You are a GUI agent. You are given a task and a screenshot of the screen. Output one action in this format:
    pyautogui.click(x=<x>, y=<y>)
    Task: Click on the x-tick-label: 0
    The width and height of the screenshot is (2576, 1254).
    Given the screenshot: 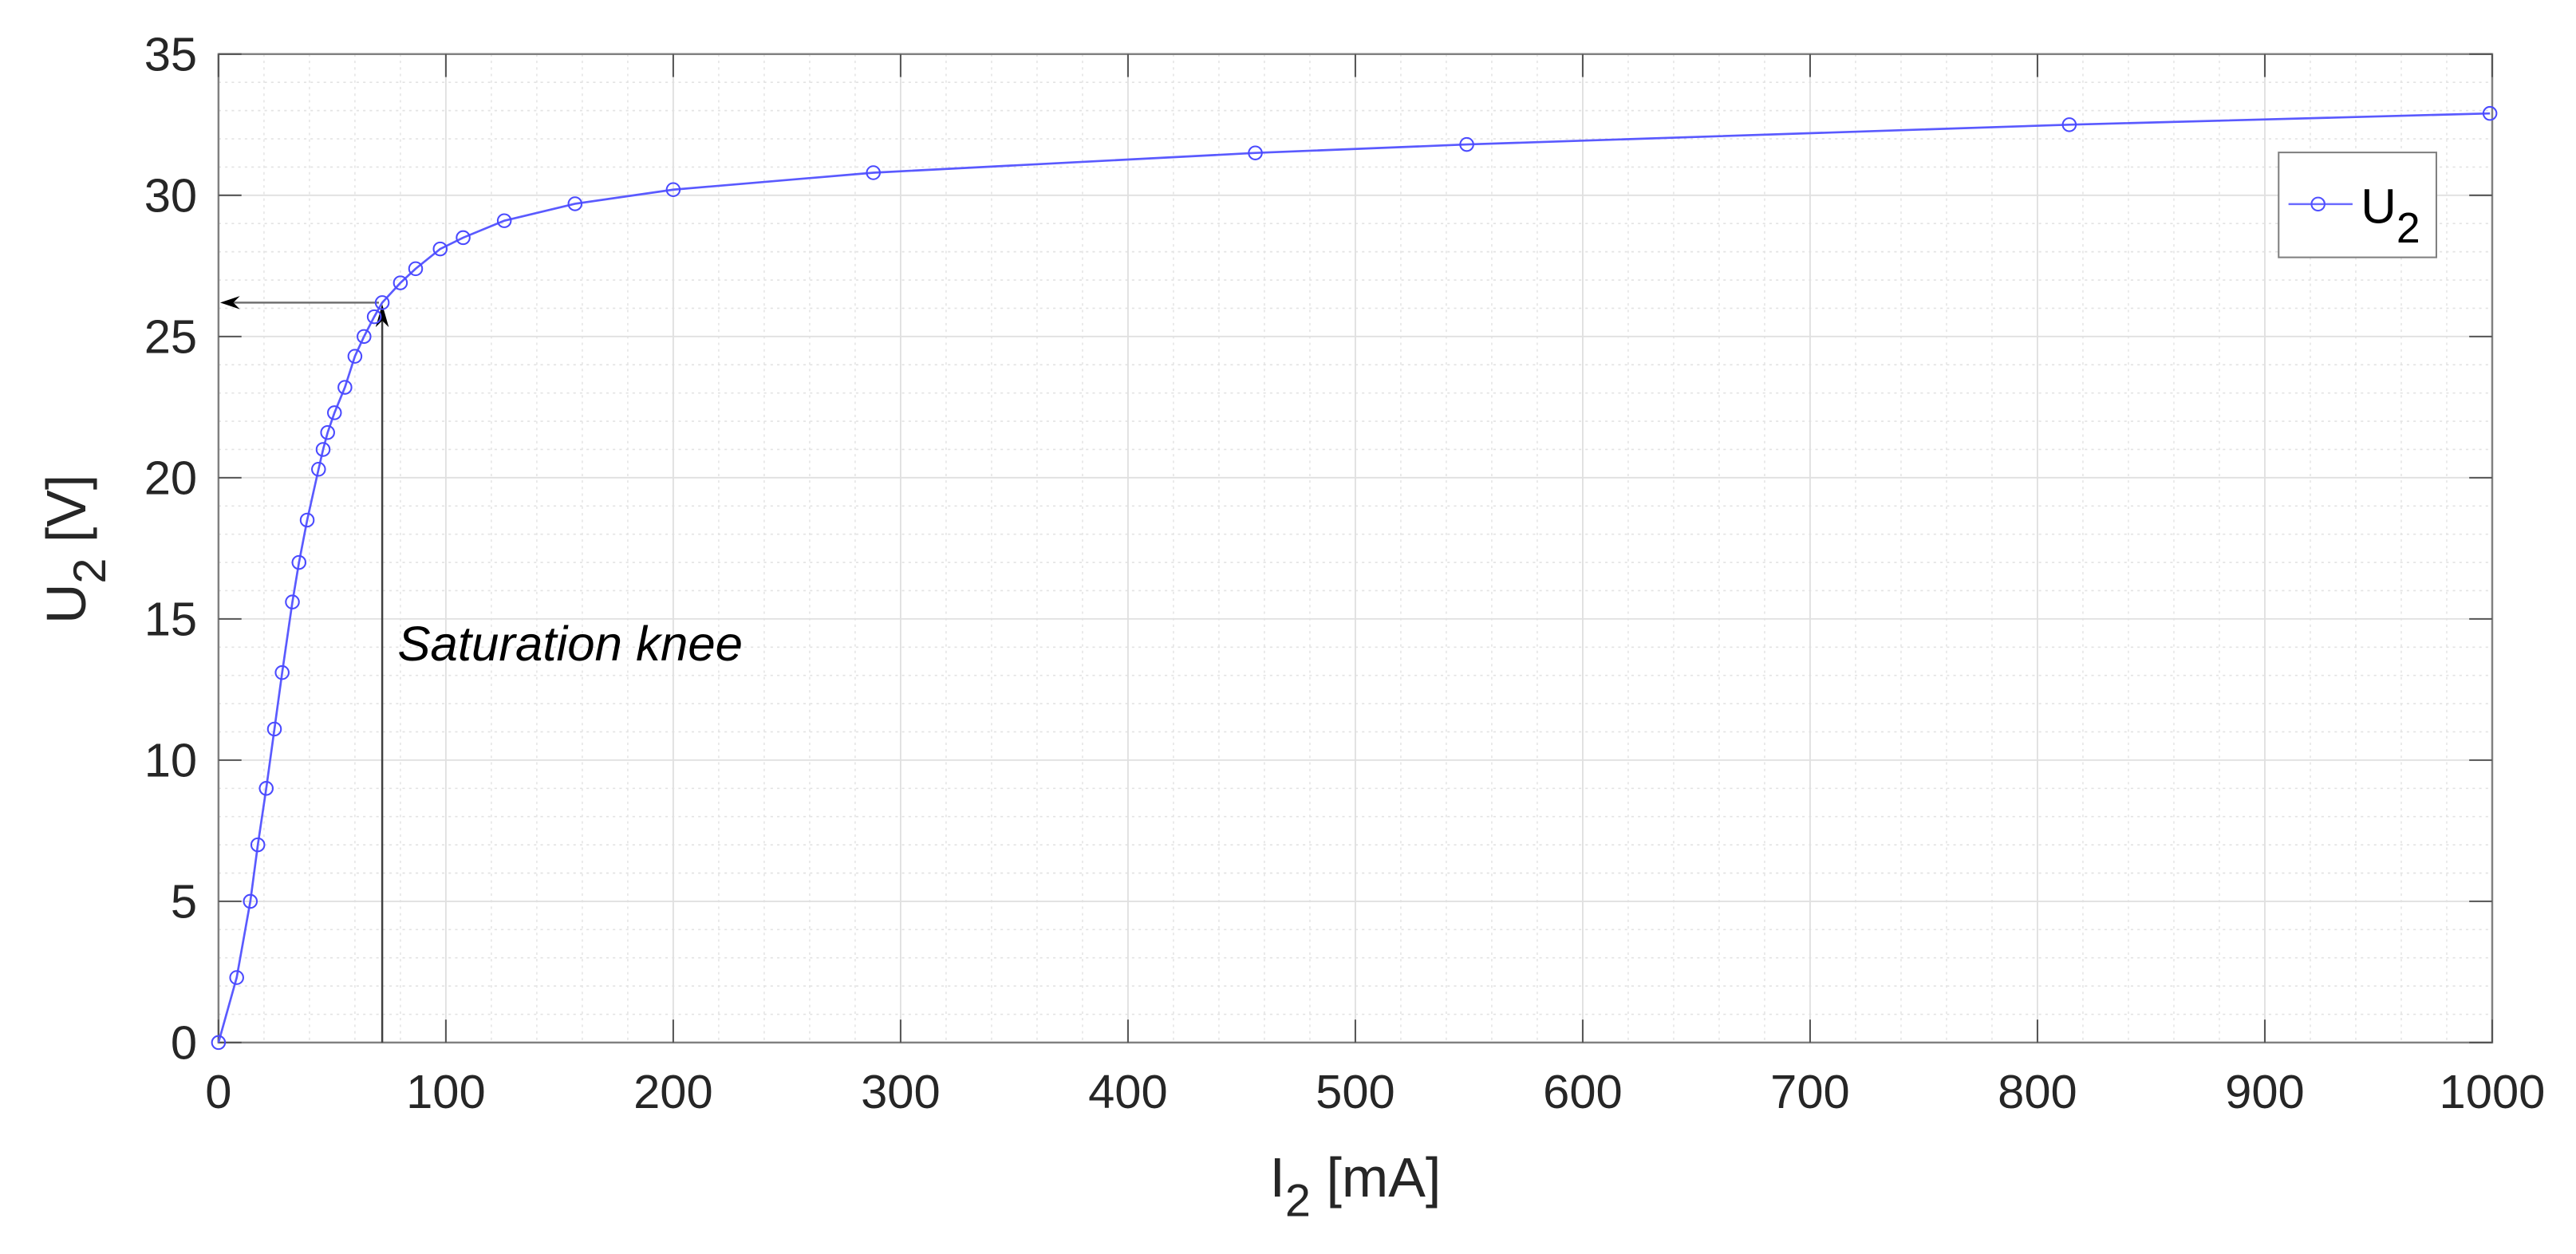 What is the action you would take?
    pyautogui.click(x=218, y=1092)
    